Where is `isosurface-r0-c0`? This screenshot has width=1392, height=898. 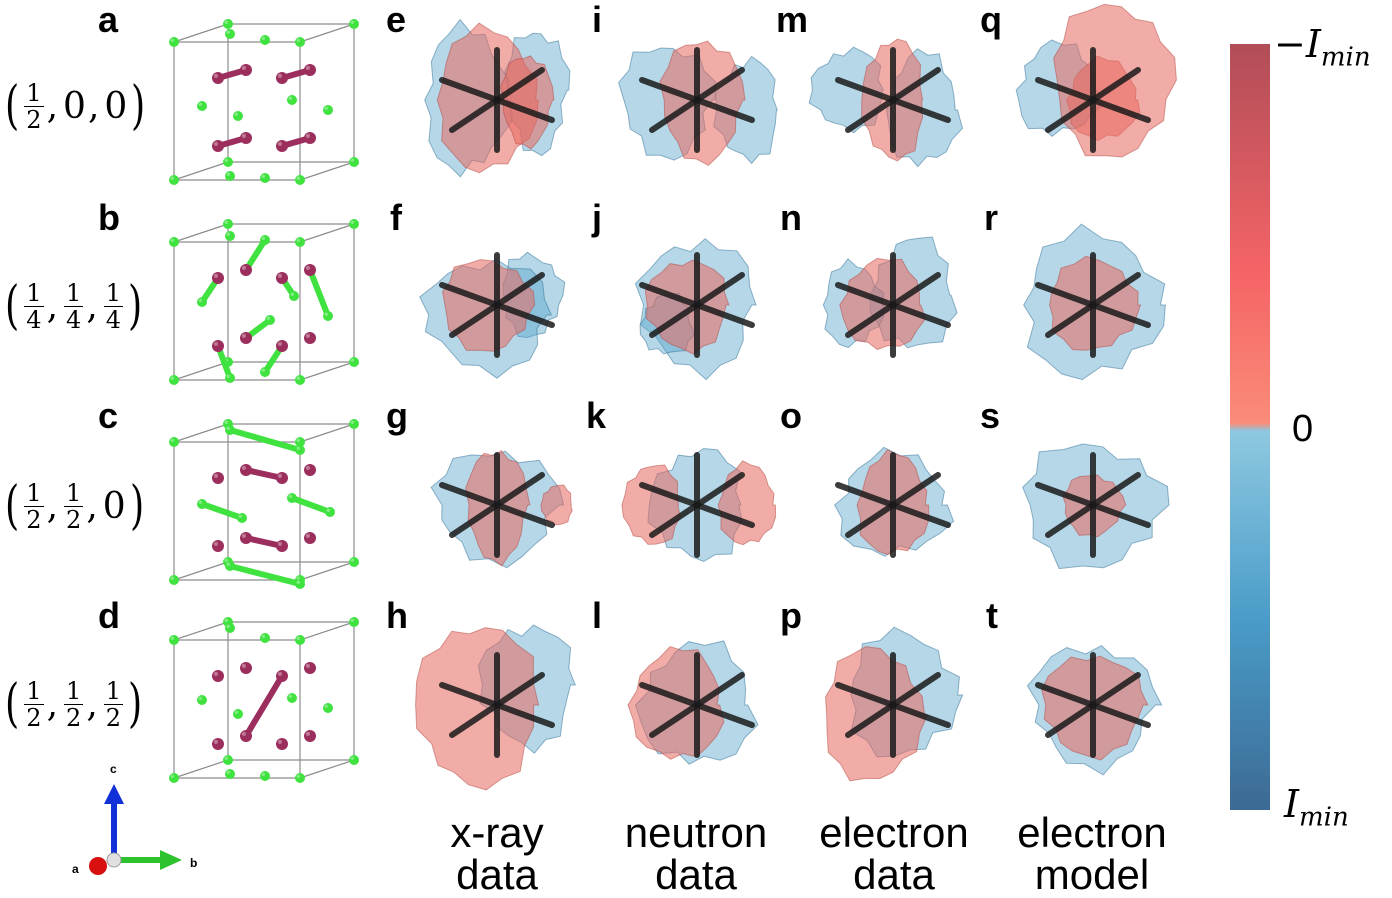 isosurface-r0-c0 is located at coordinates (497, 98).